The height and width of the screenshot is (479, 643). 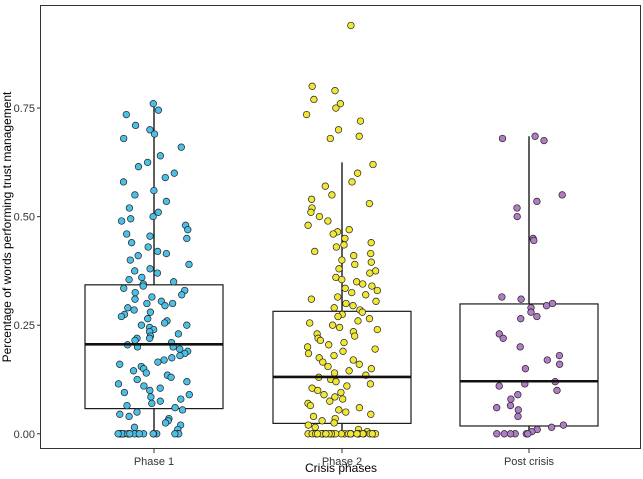 I want to click on y-tick-label: 0.00, so click(x=24, y=435).